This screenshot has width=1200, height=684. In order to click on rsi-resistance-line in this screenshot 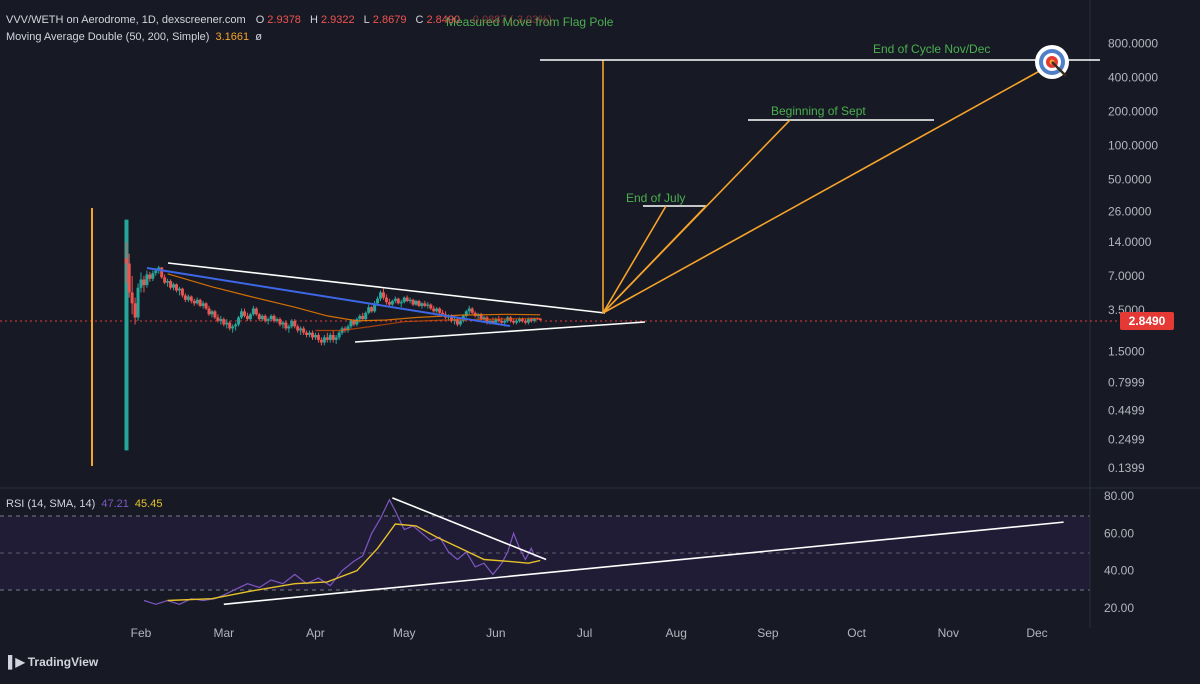, I will do `click(469, 529)`.